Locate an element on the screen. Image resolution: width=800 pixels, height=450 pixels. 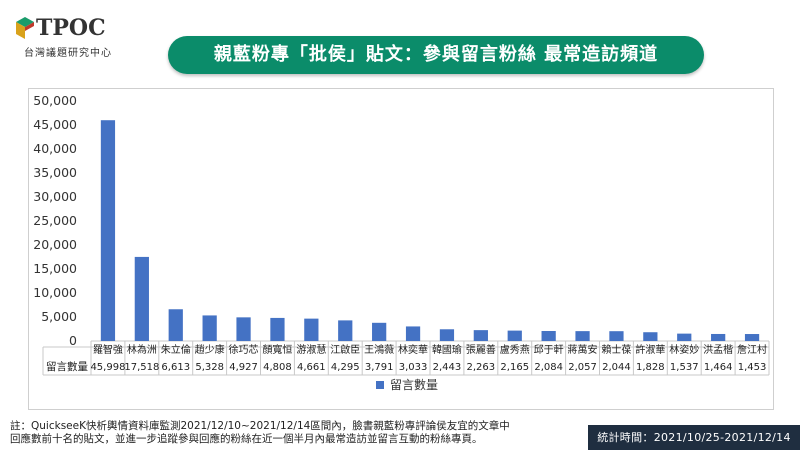
y-tick-label: 0 is located at coordinates (73, 340).